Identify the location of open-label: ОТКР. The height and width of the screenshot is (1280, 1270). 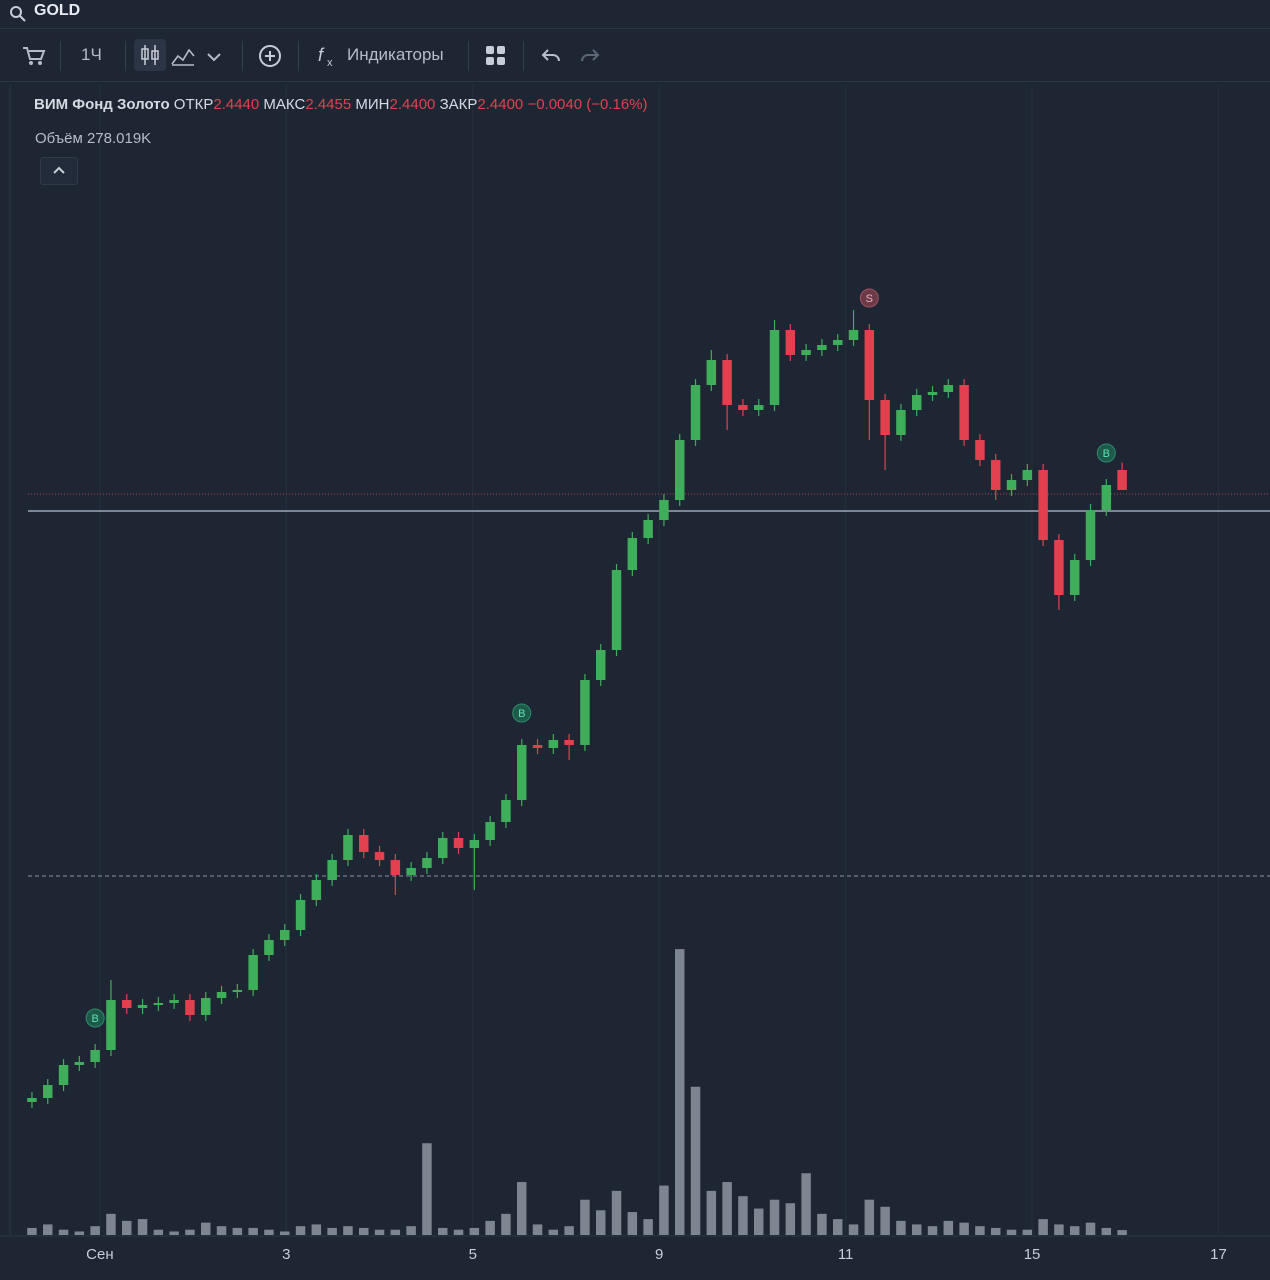
(193, 104).